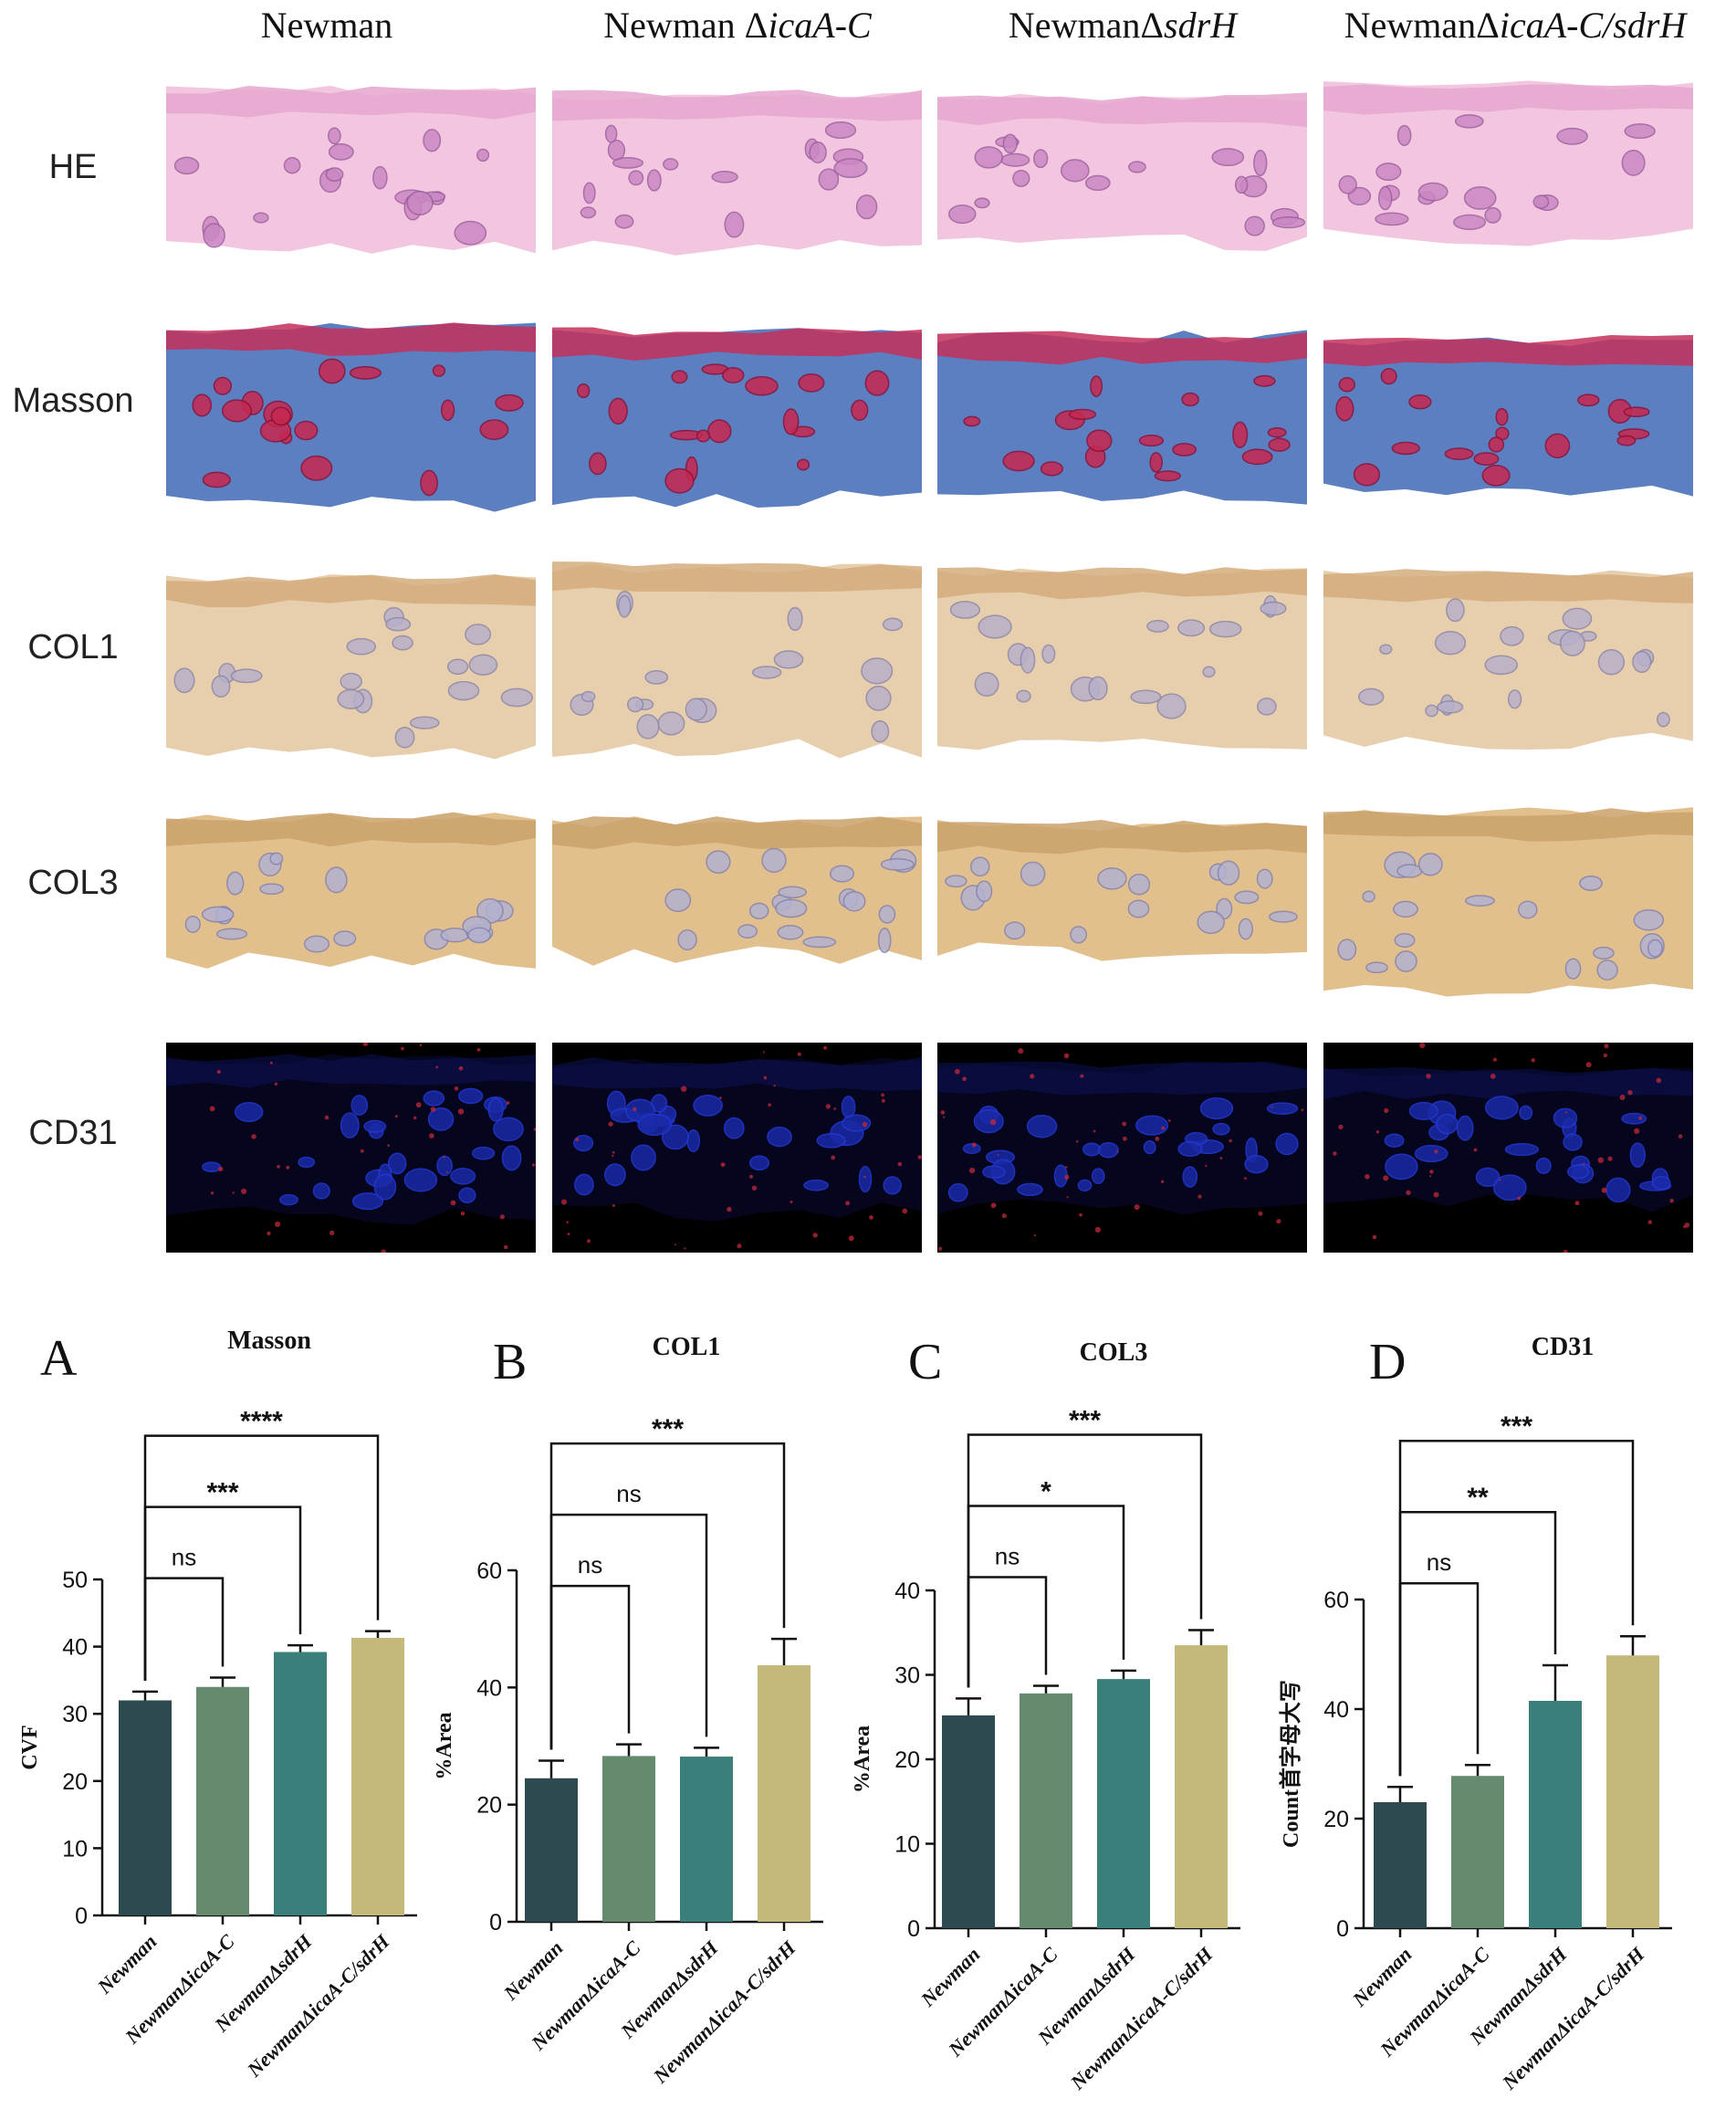 The height and width of the screenshot is (2119, 1736). Describe the element at coordinates (686, 1347) in the screenshot. I see `chart-title-col1: COL1` at that location.